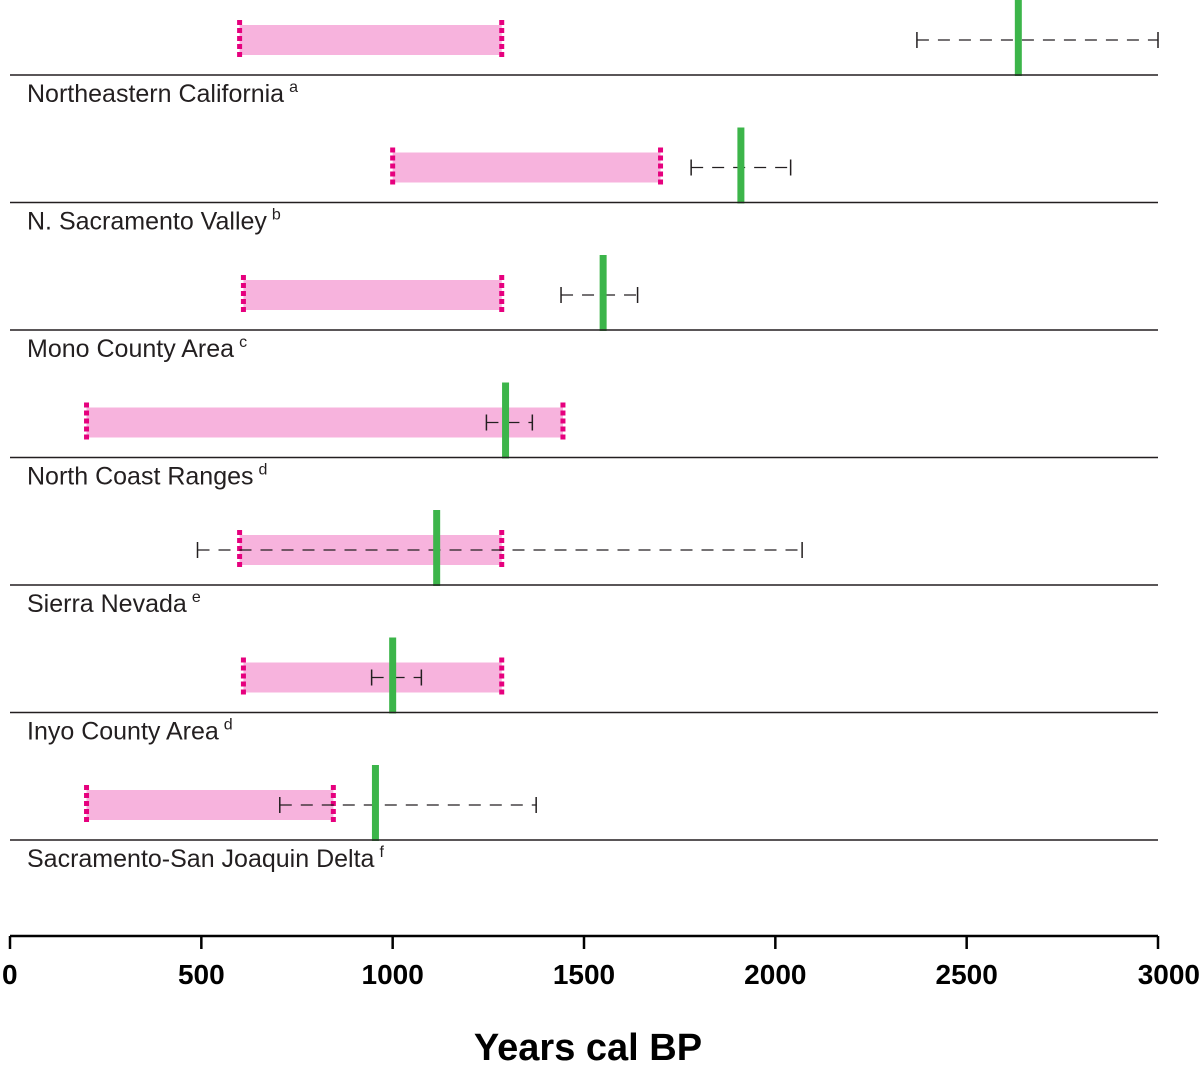 This screenshot has height=1076, width=1200. Describe the element at coordinates (196, 597) in the screenshot. I see `row-label-footnote: e` at that location.